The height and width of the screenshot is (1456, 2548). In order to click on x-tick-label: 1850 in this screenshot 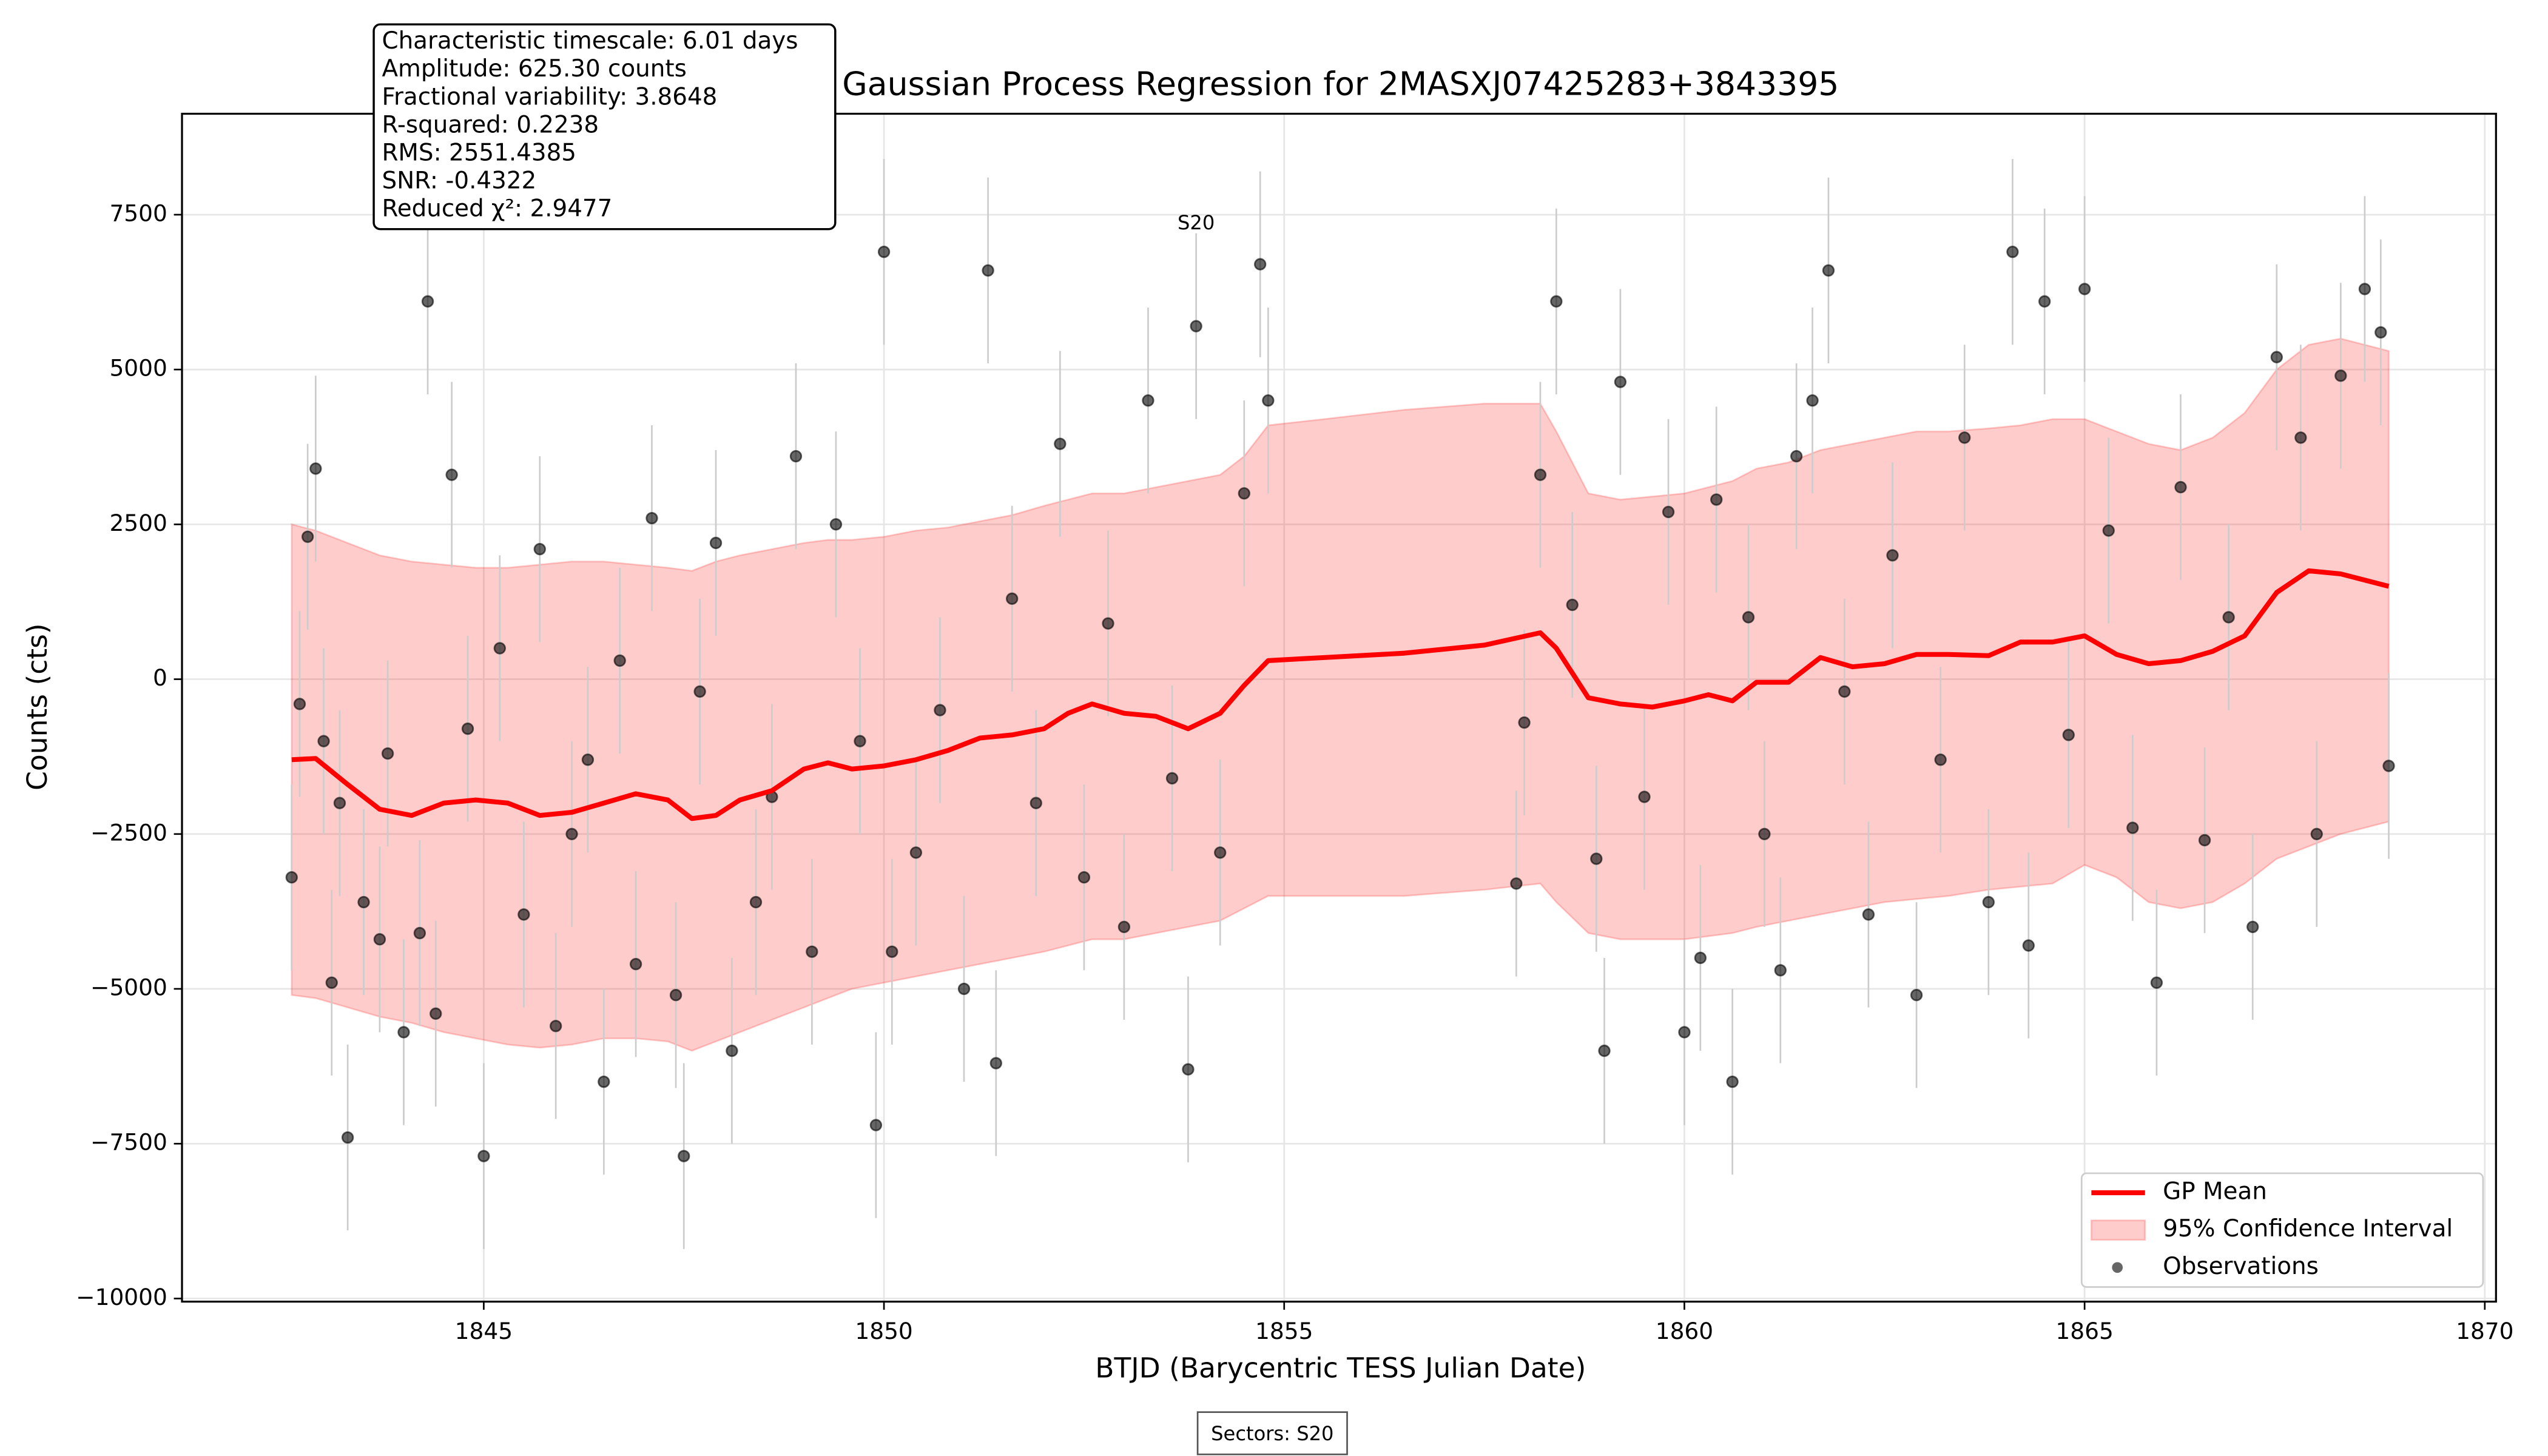, I will do `click(883, 1331)`.